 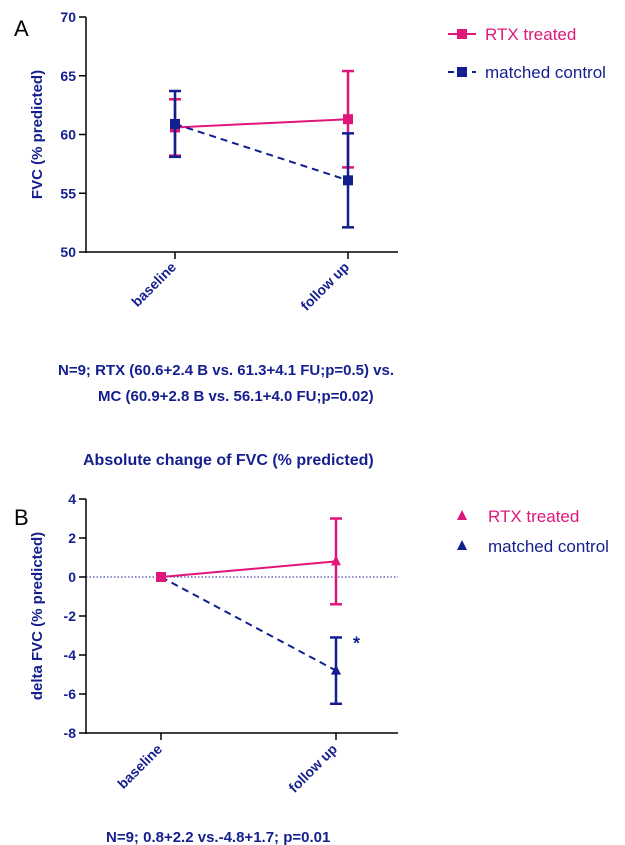 What do you see at coordinates (161, 577) in the screenshot?
I see `data-point-baseline` at bounding box center [161, 577].